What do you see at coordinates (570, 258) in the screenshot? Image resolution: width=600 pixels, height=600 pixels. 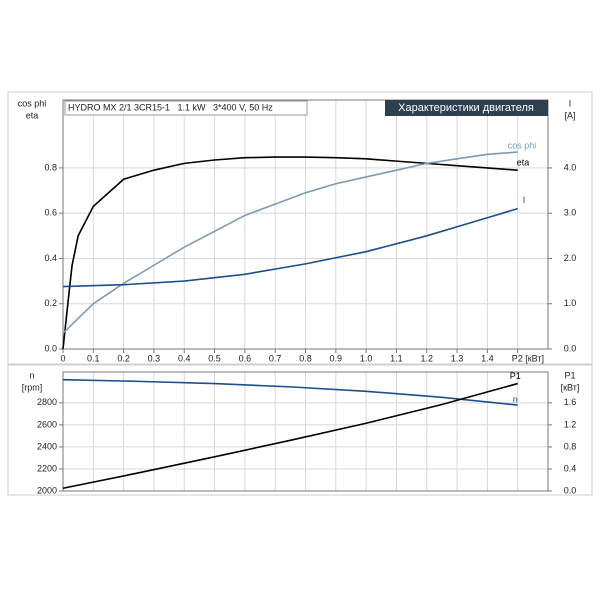 I see `y2-tick-label: 2.0` at bounding box center [570, 258].